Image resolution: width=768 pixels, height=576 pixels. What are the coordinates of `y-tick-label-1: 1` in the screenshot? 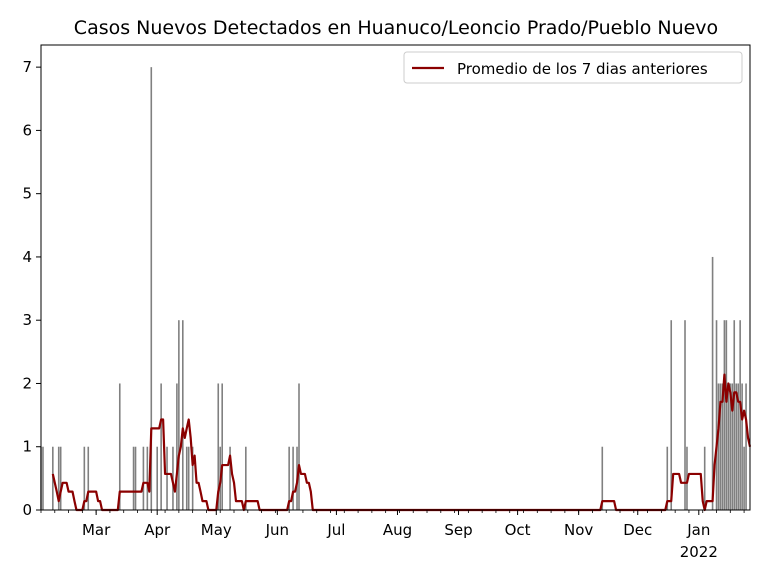 It's located at (27, 447).